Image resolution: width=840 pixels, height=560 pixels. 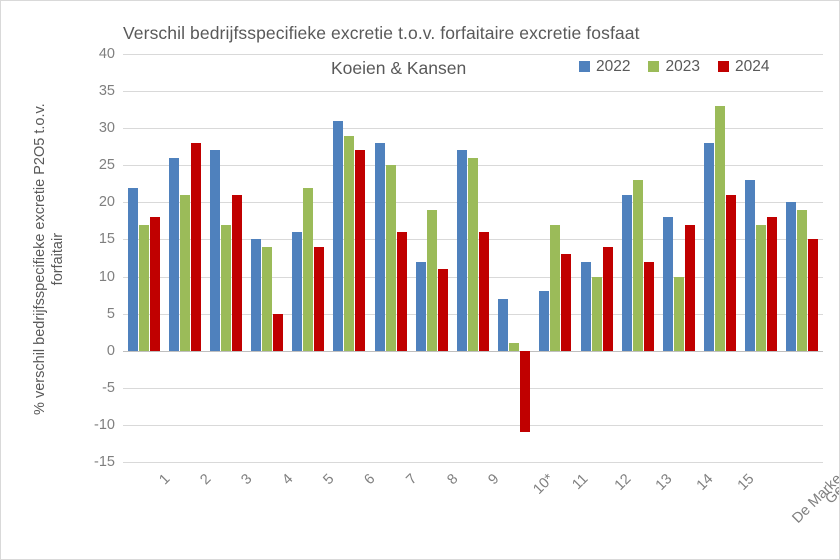 I want to click on bar-2022-De Marke, so click(x=750, y=265).